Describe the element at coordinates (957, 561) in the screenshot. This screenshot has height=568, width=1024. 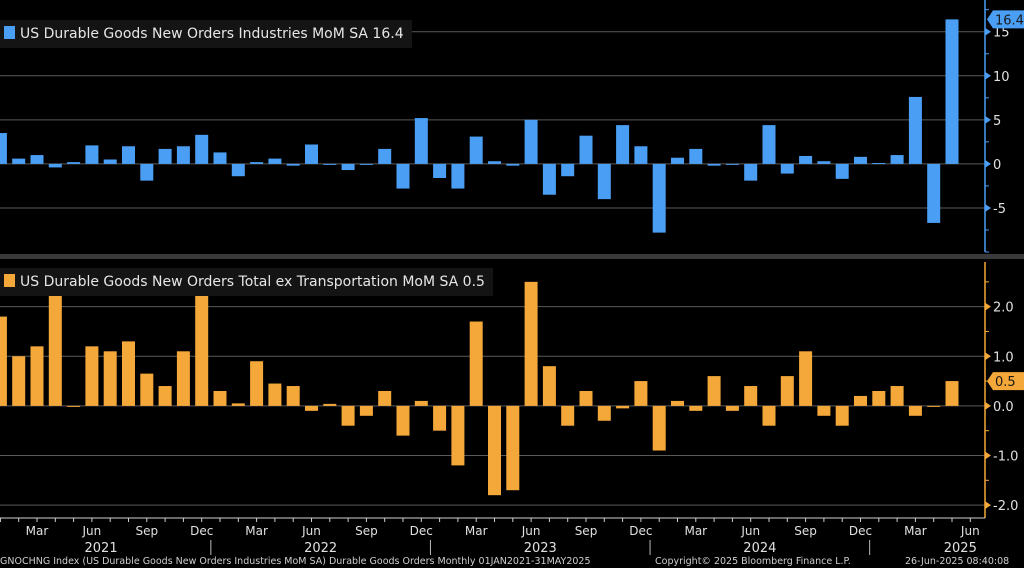
I see `footer-timestamp: 26-Jun-2025 08:40:08` at that location.